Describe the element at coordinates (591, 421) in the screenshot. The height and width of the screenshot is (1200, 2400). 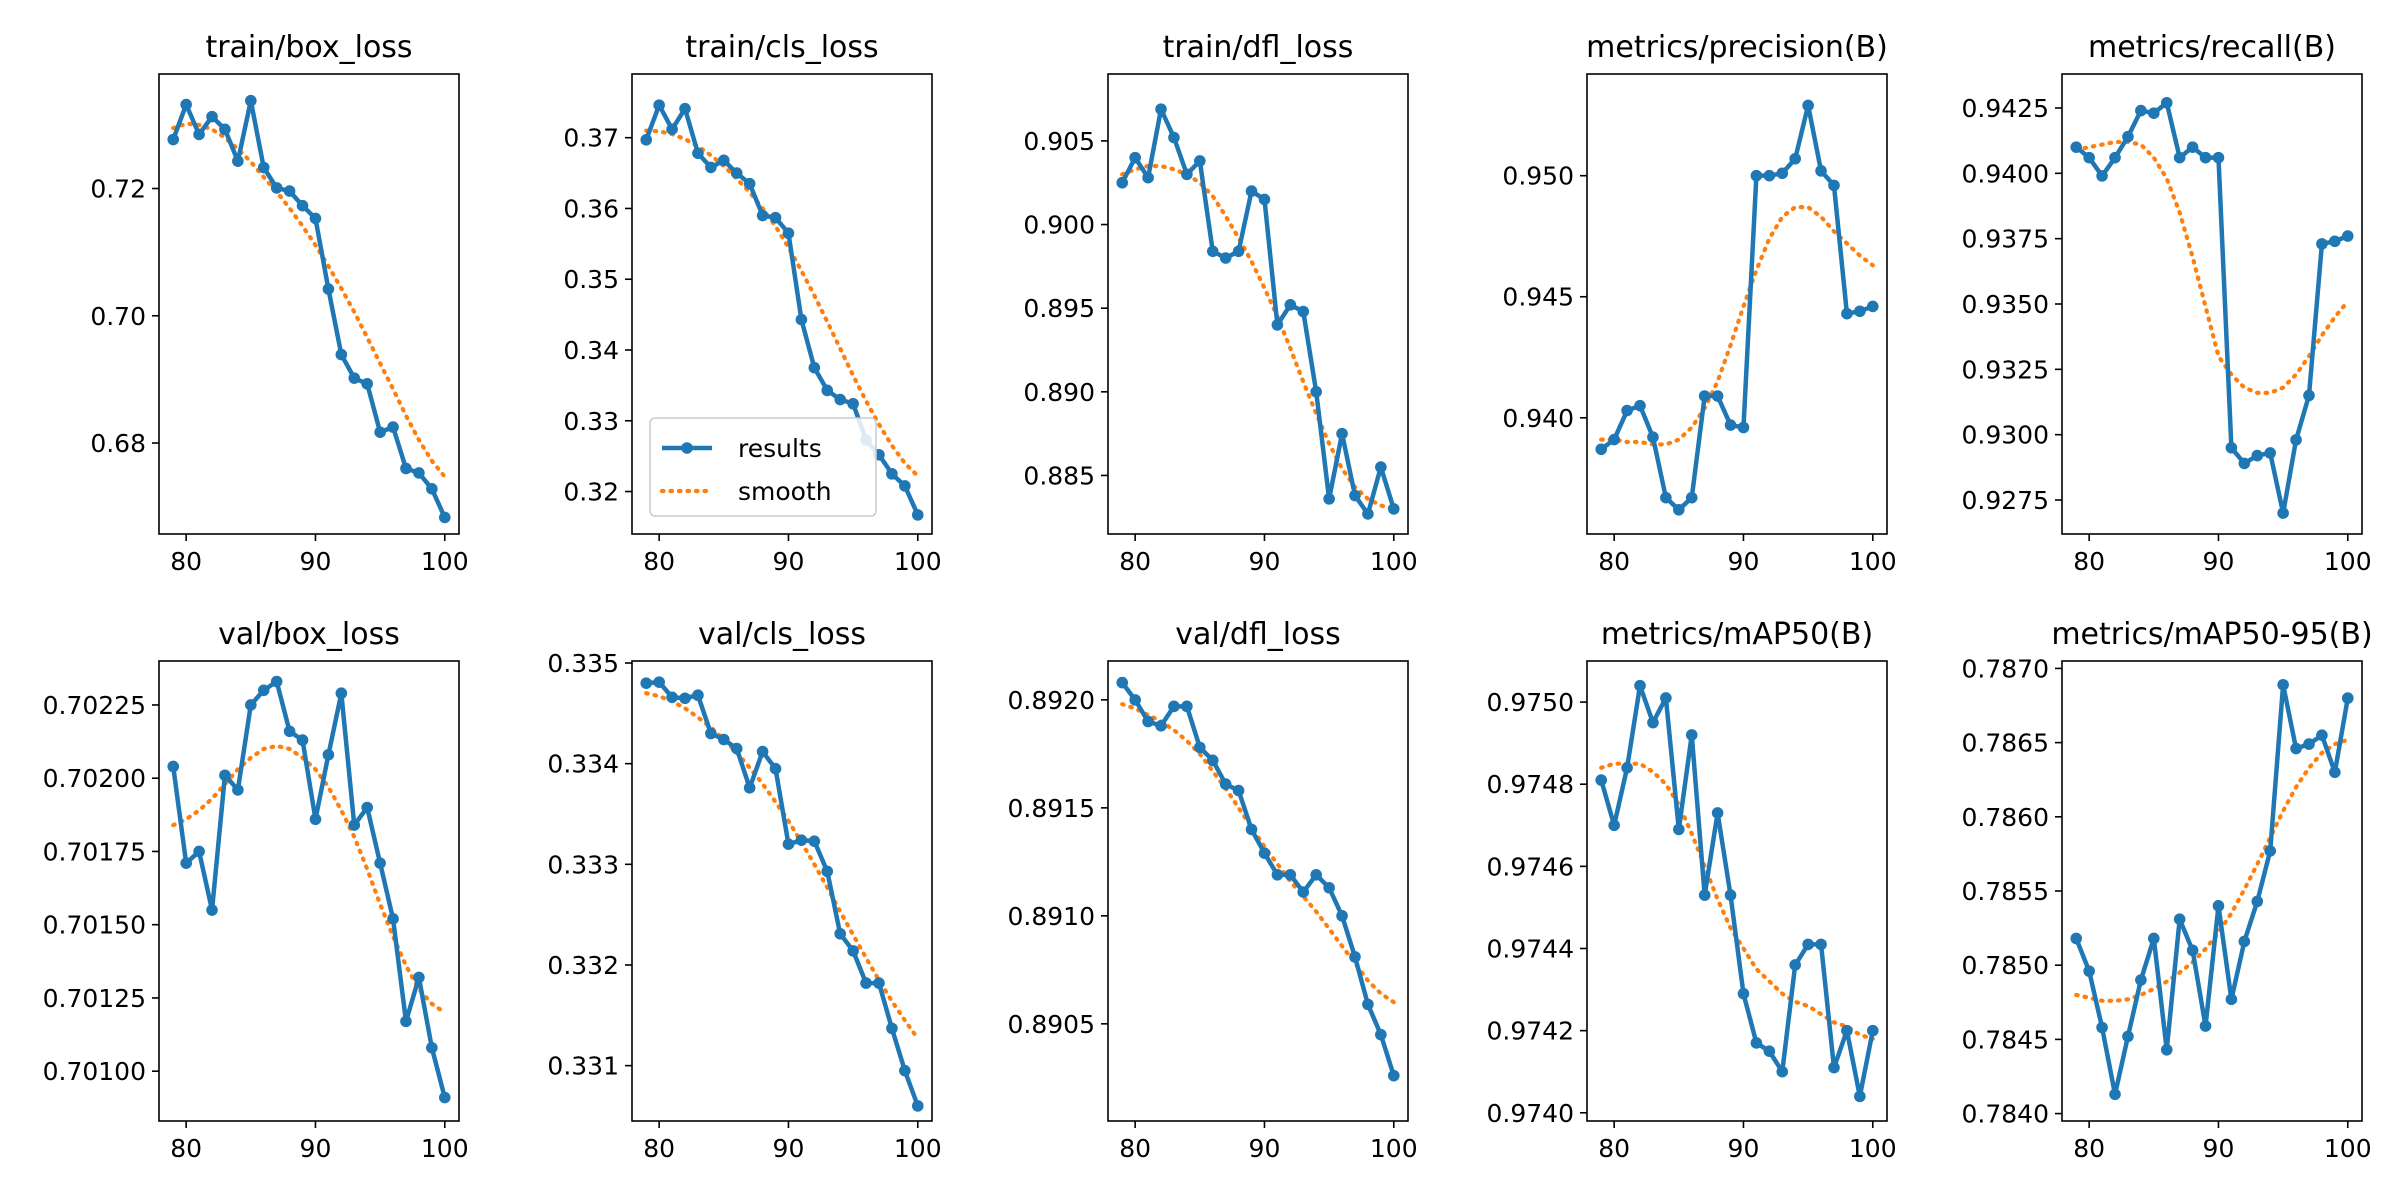
I see `y-tick-label: 0.33` at that location.